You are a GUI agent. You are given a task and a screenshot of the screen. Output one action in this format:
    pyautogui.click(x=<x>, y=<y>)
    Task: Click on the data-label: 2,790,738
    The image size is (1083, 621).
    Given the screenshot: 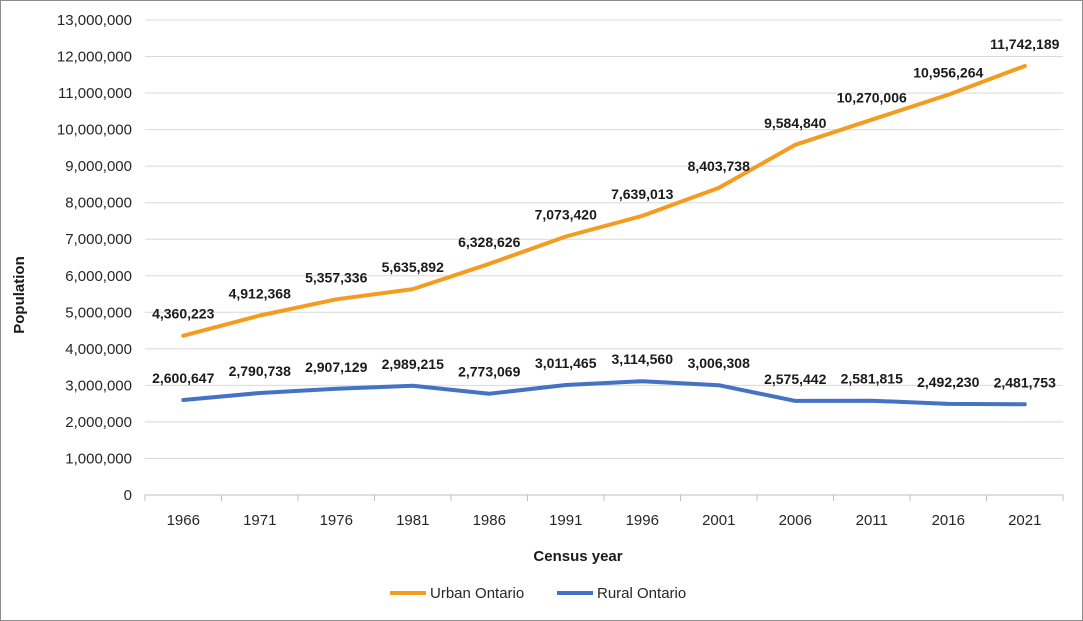 What is the action you would take?
    pyautogui.click(x=260, y=371)
    